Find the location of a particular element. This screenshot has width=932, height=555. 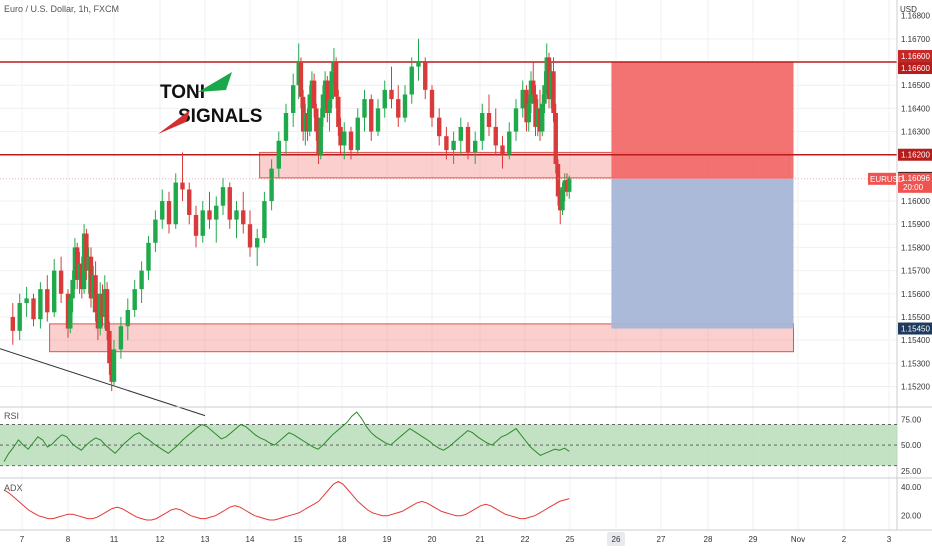

short-position-tool is located at coordinates (702, 195).